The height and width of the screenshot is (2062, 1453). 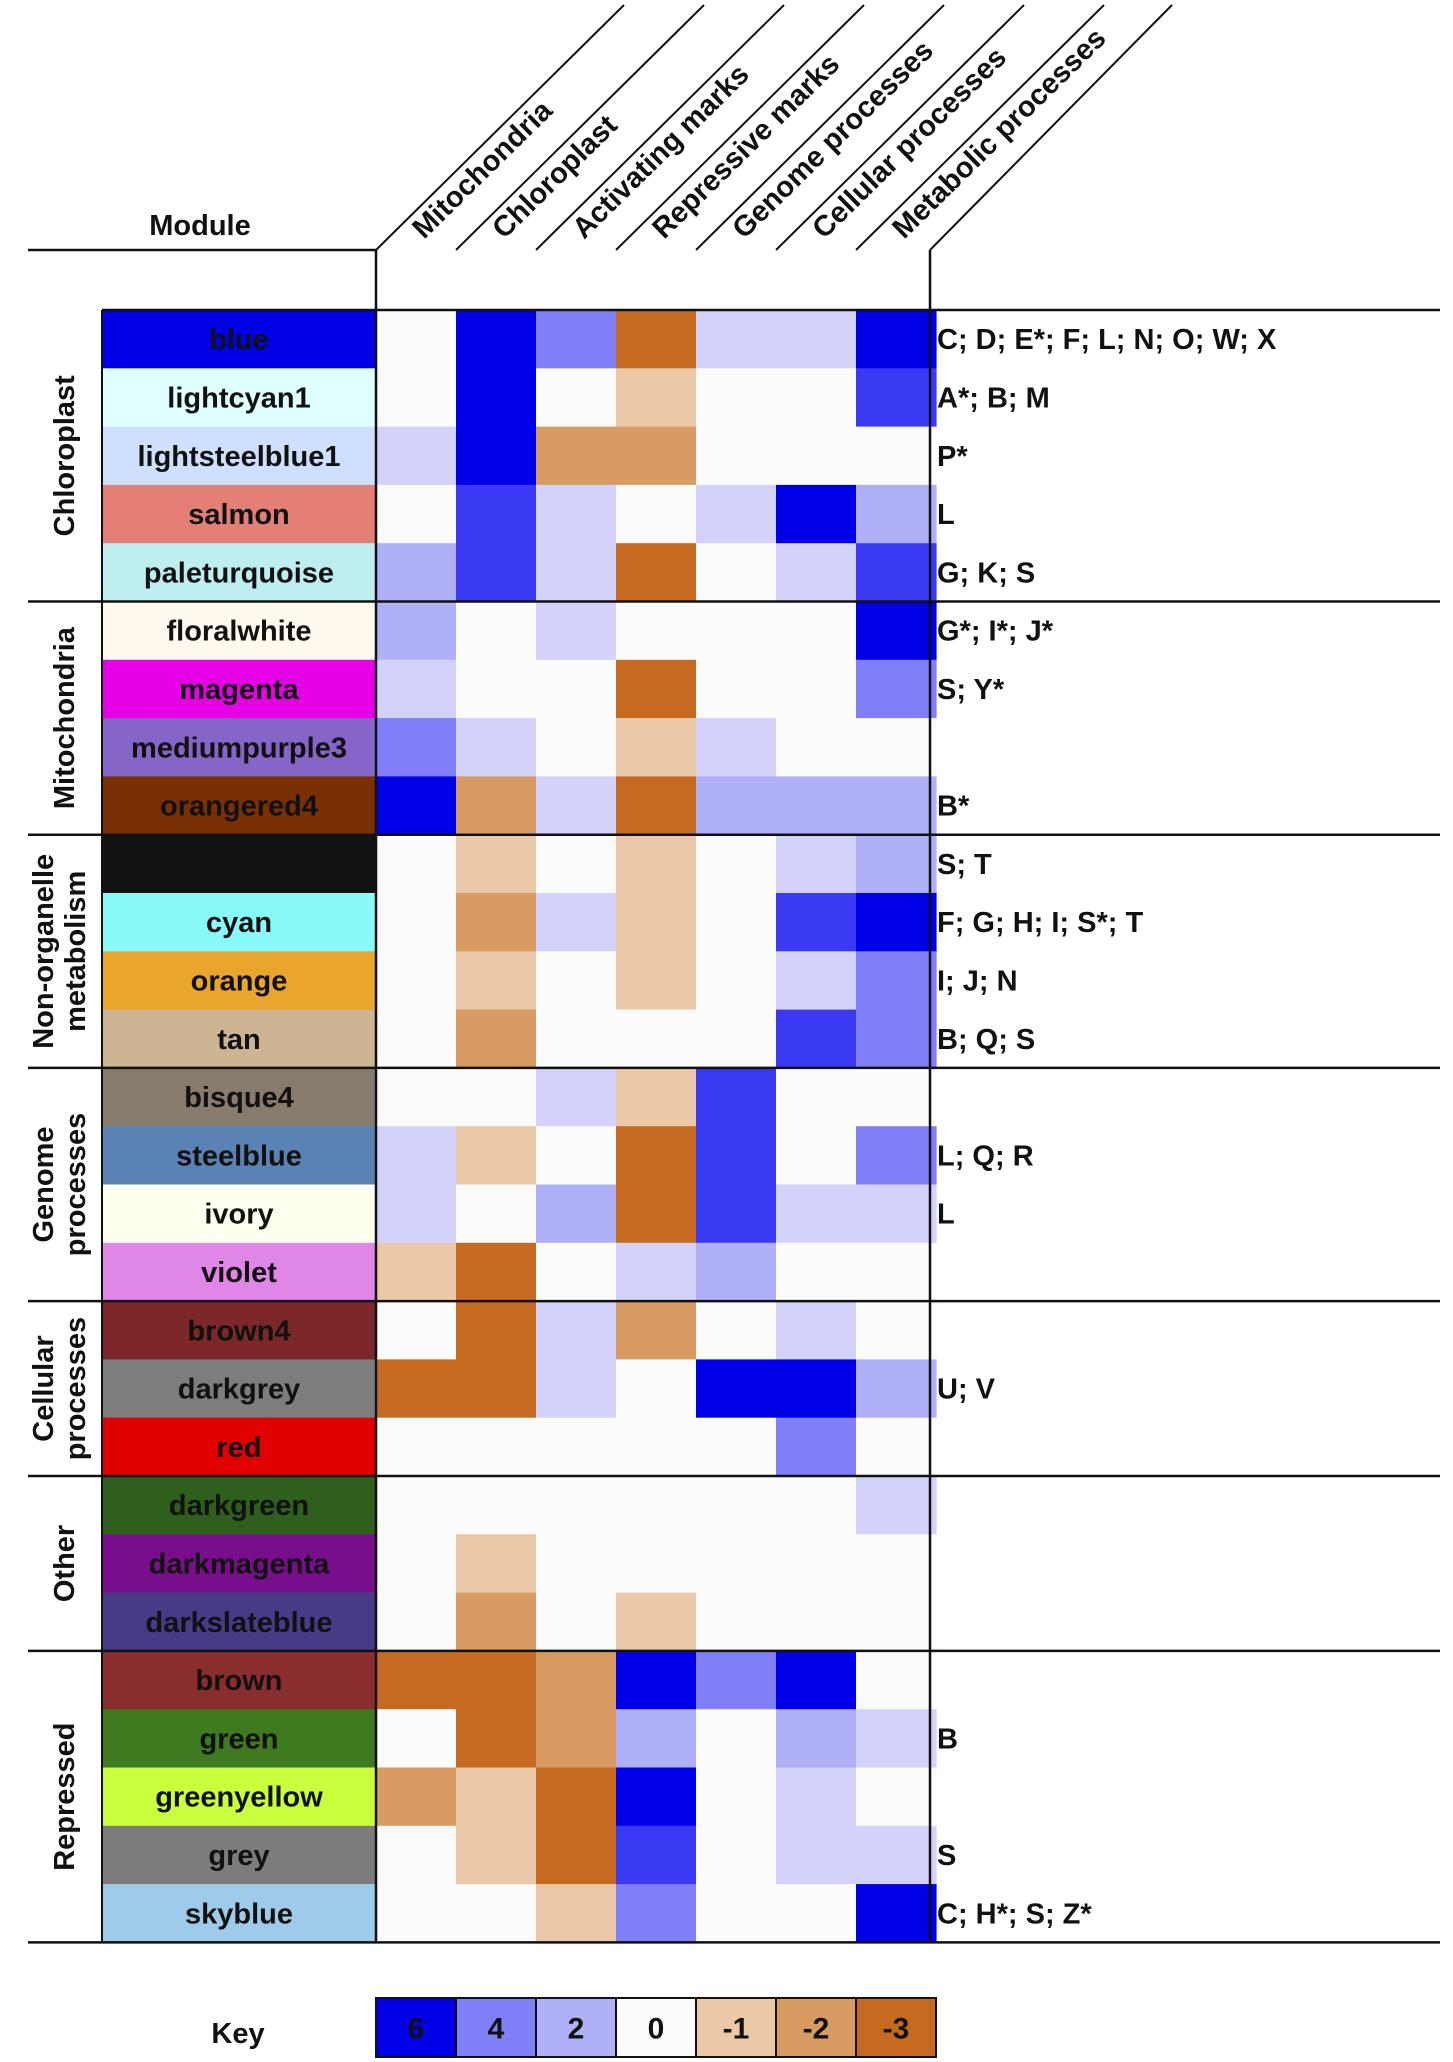 What do you see at coordinates (816, 1855) in the screenshot?
I see `cell-grey-cellular-processes` at bounding box center [816, 1855].